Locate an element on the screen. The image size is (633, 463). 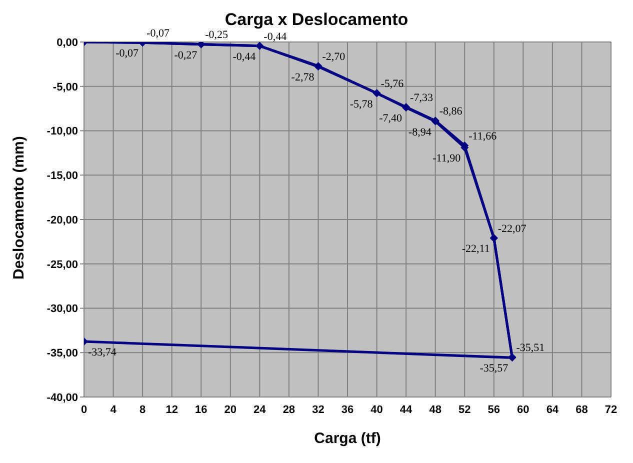
x-tick-label: 60 is located at coordinates (523, 410).